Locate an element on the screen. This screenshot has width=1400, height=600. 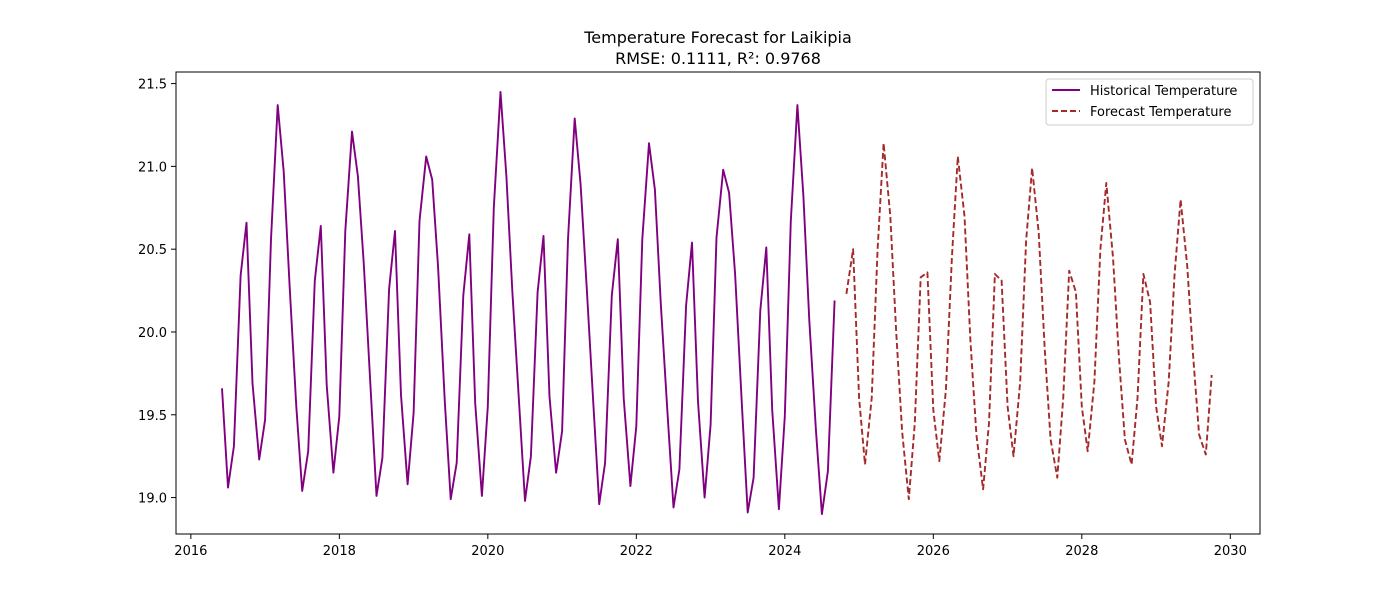
x-tick-label: 2030 is located at coordinates (1230, 551).